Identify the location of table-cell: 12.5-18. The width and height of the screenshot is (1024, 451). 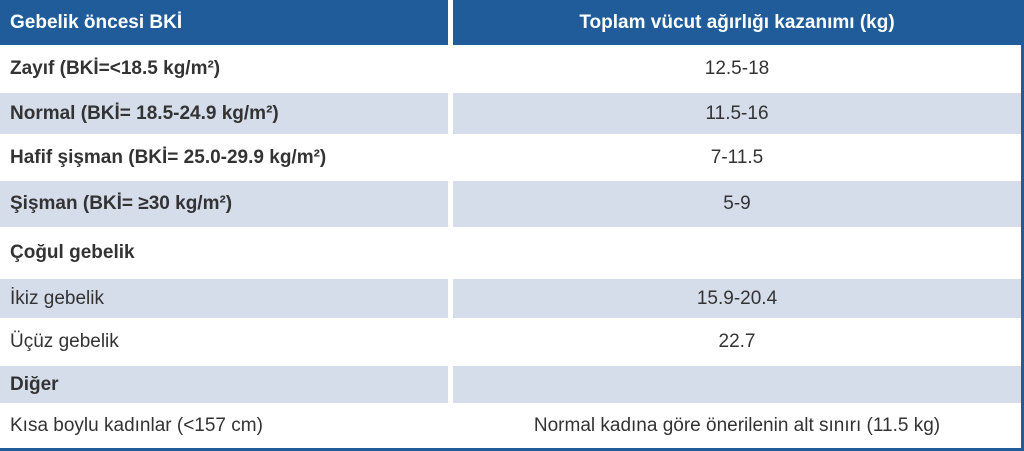
(737, 68).